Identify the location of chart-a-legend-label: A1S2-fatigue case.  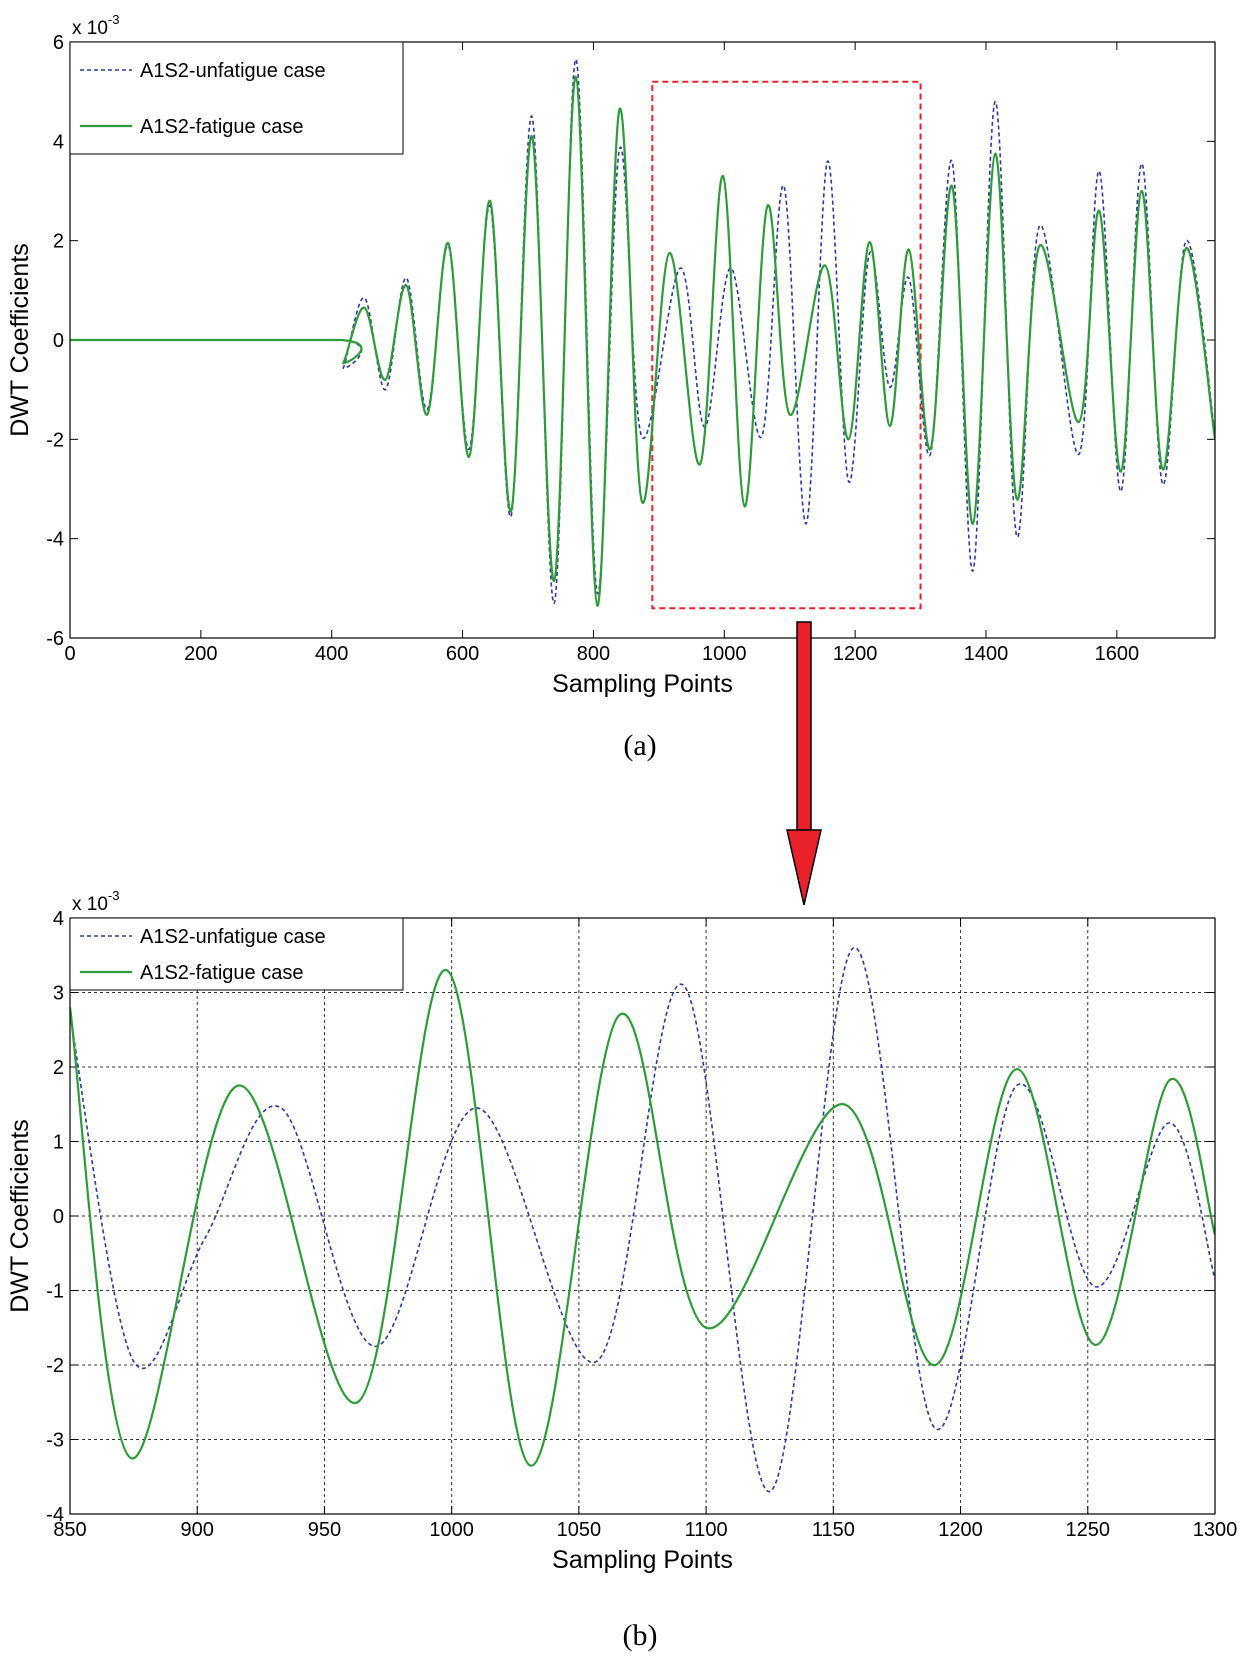
(221, 127).